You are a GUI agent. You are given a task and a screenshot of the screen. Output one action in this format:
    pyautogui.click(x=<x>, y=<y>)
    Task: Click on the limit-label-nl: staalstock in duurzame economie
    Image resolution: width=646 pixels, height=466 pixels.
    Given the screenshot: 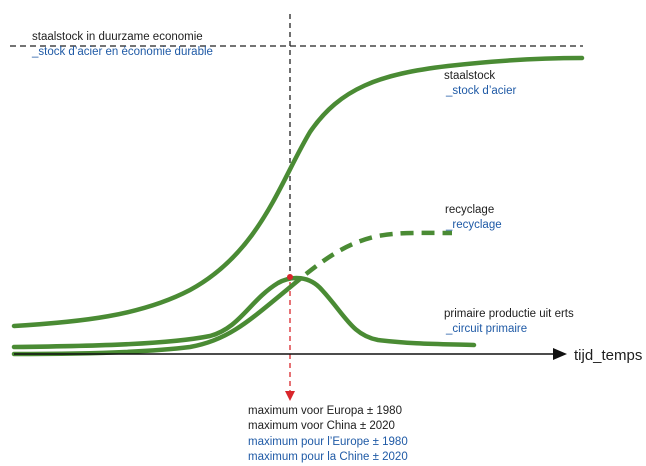 What is the action you would take?
    pyautogui.click(x=117, y=37)
    